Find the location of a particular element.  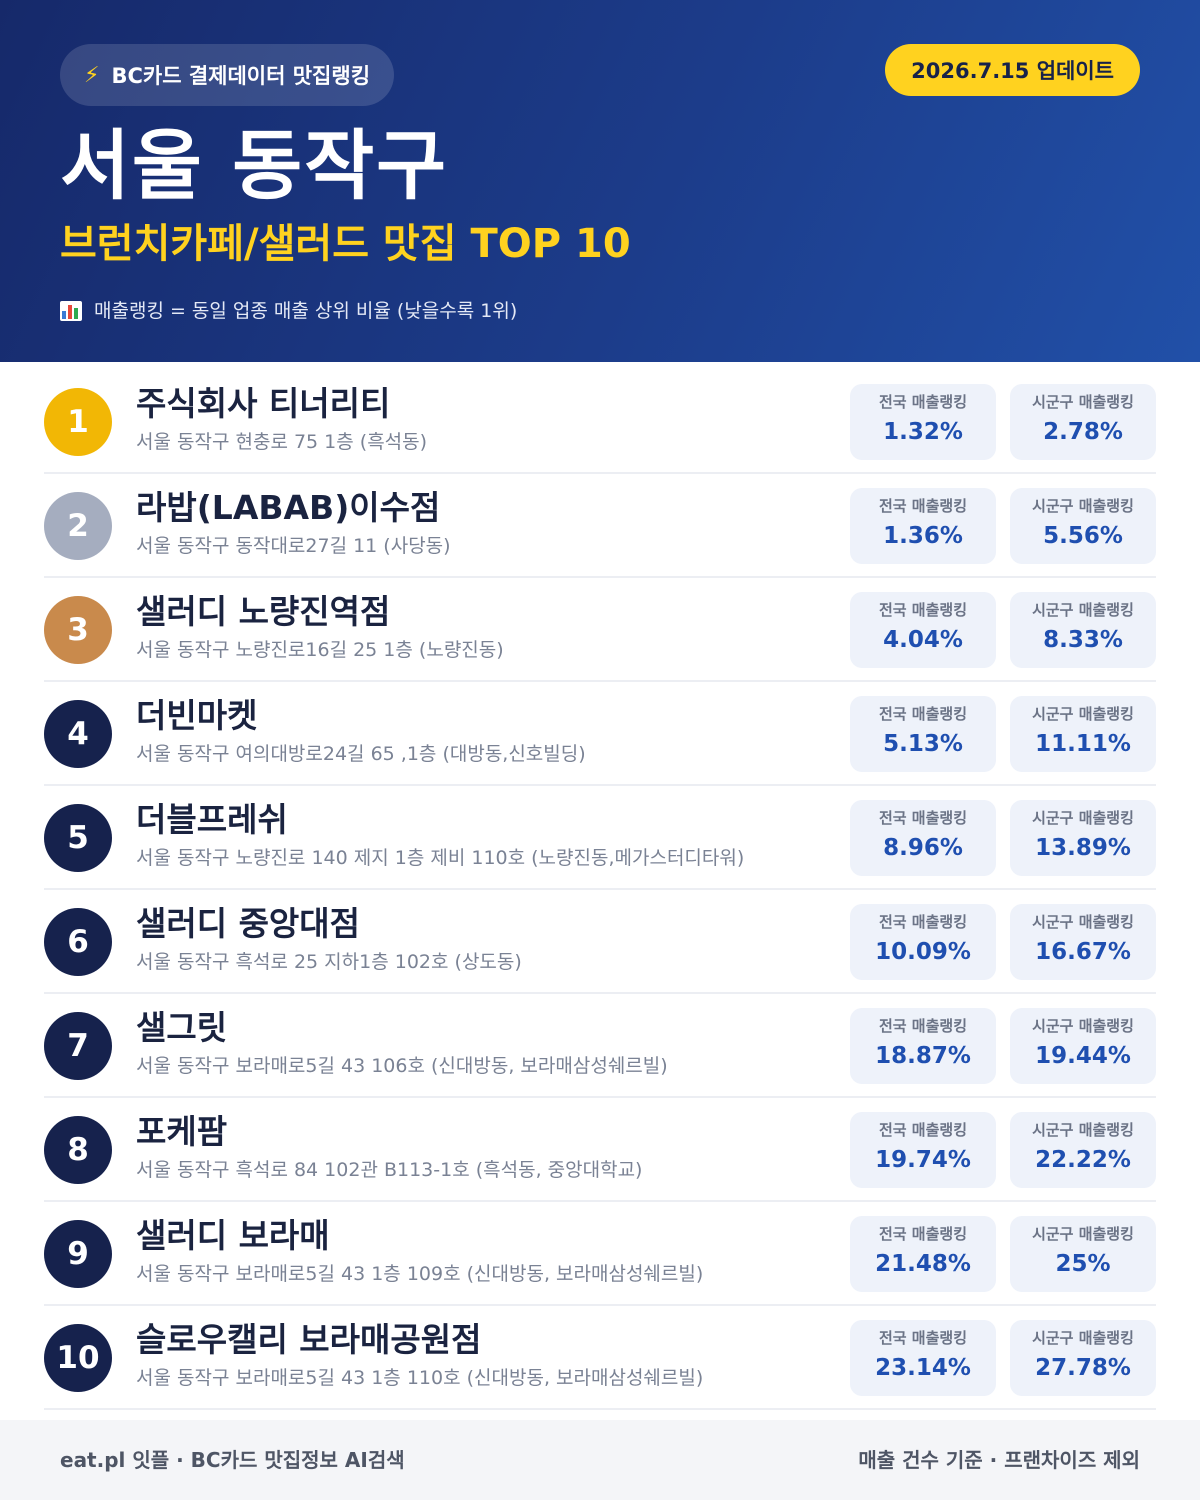

rank-badge: 2 is located at coordinates (78, 526).